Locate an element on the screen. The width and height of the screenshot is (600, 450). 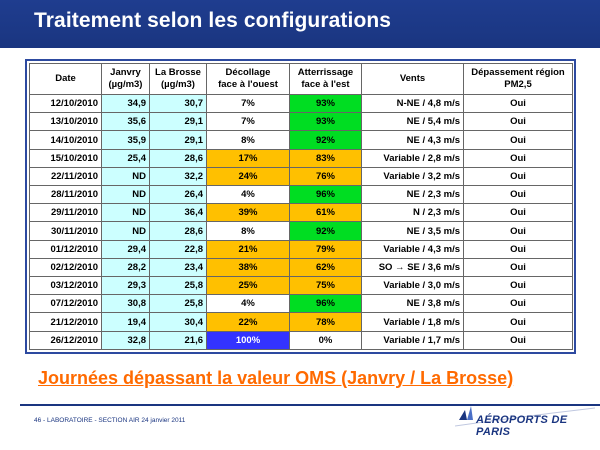
cell-vents: N-NE / 4,8 m/s is located at coordinates (412, 103).